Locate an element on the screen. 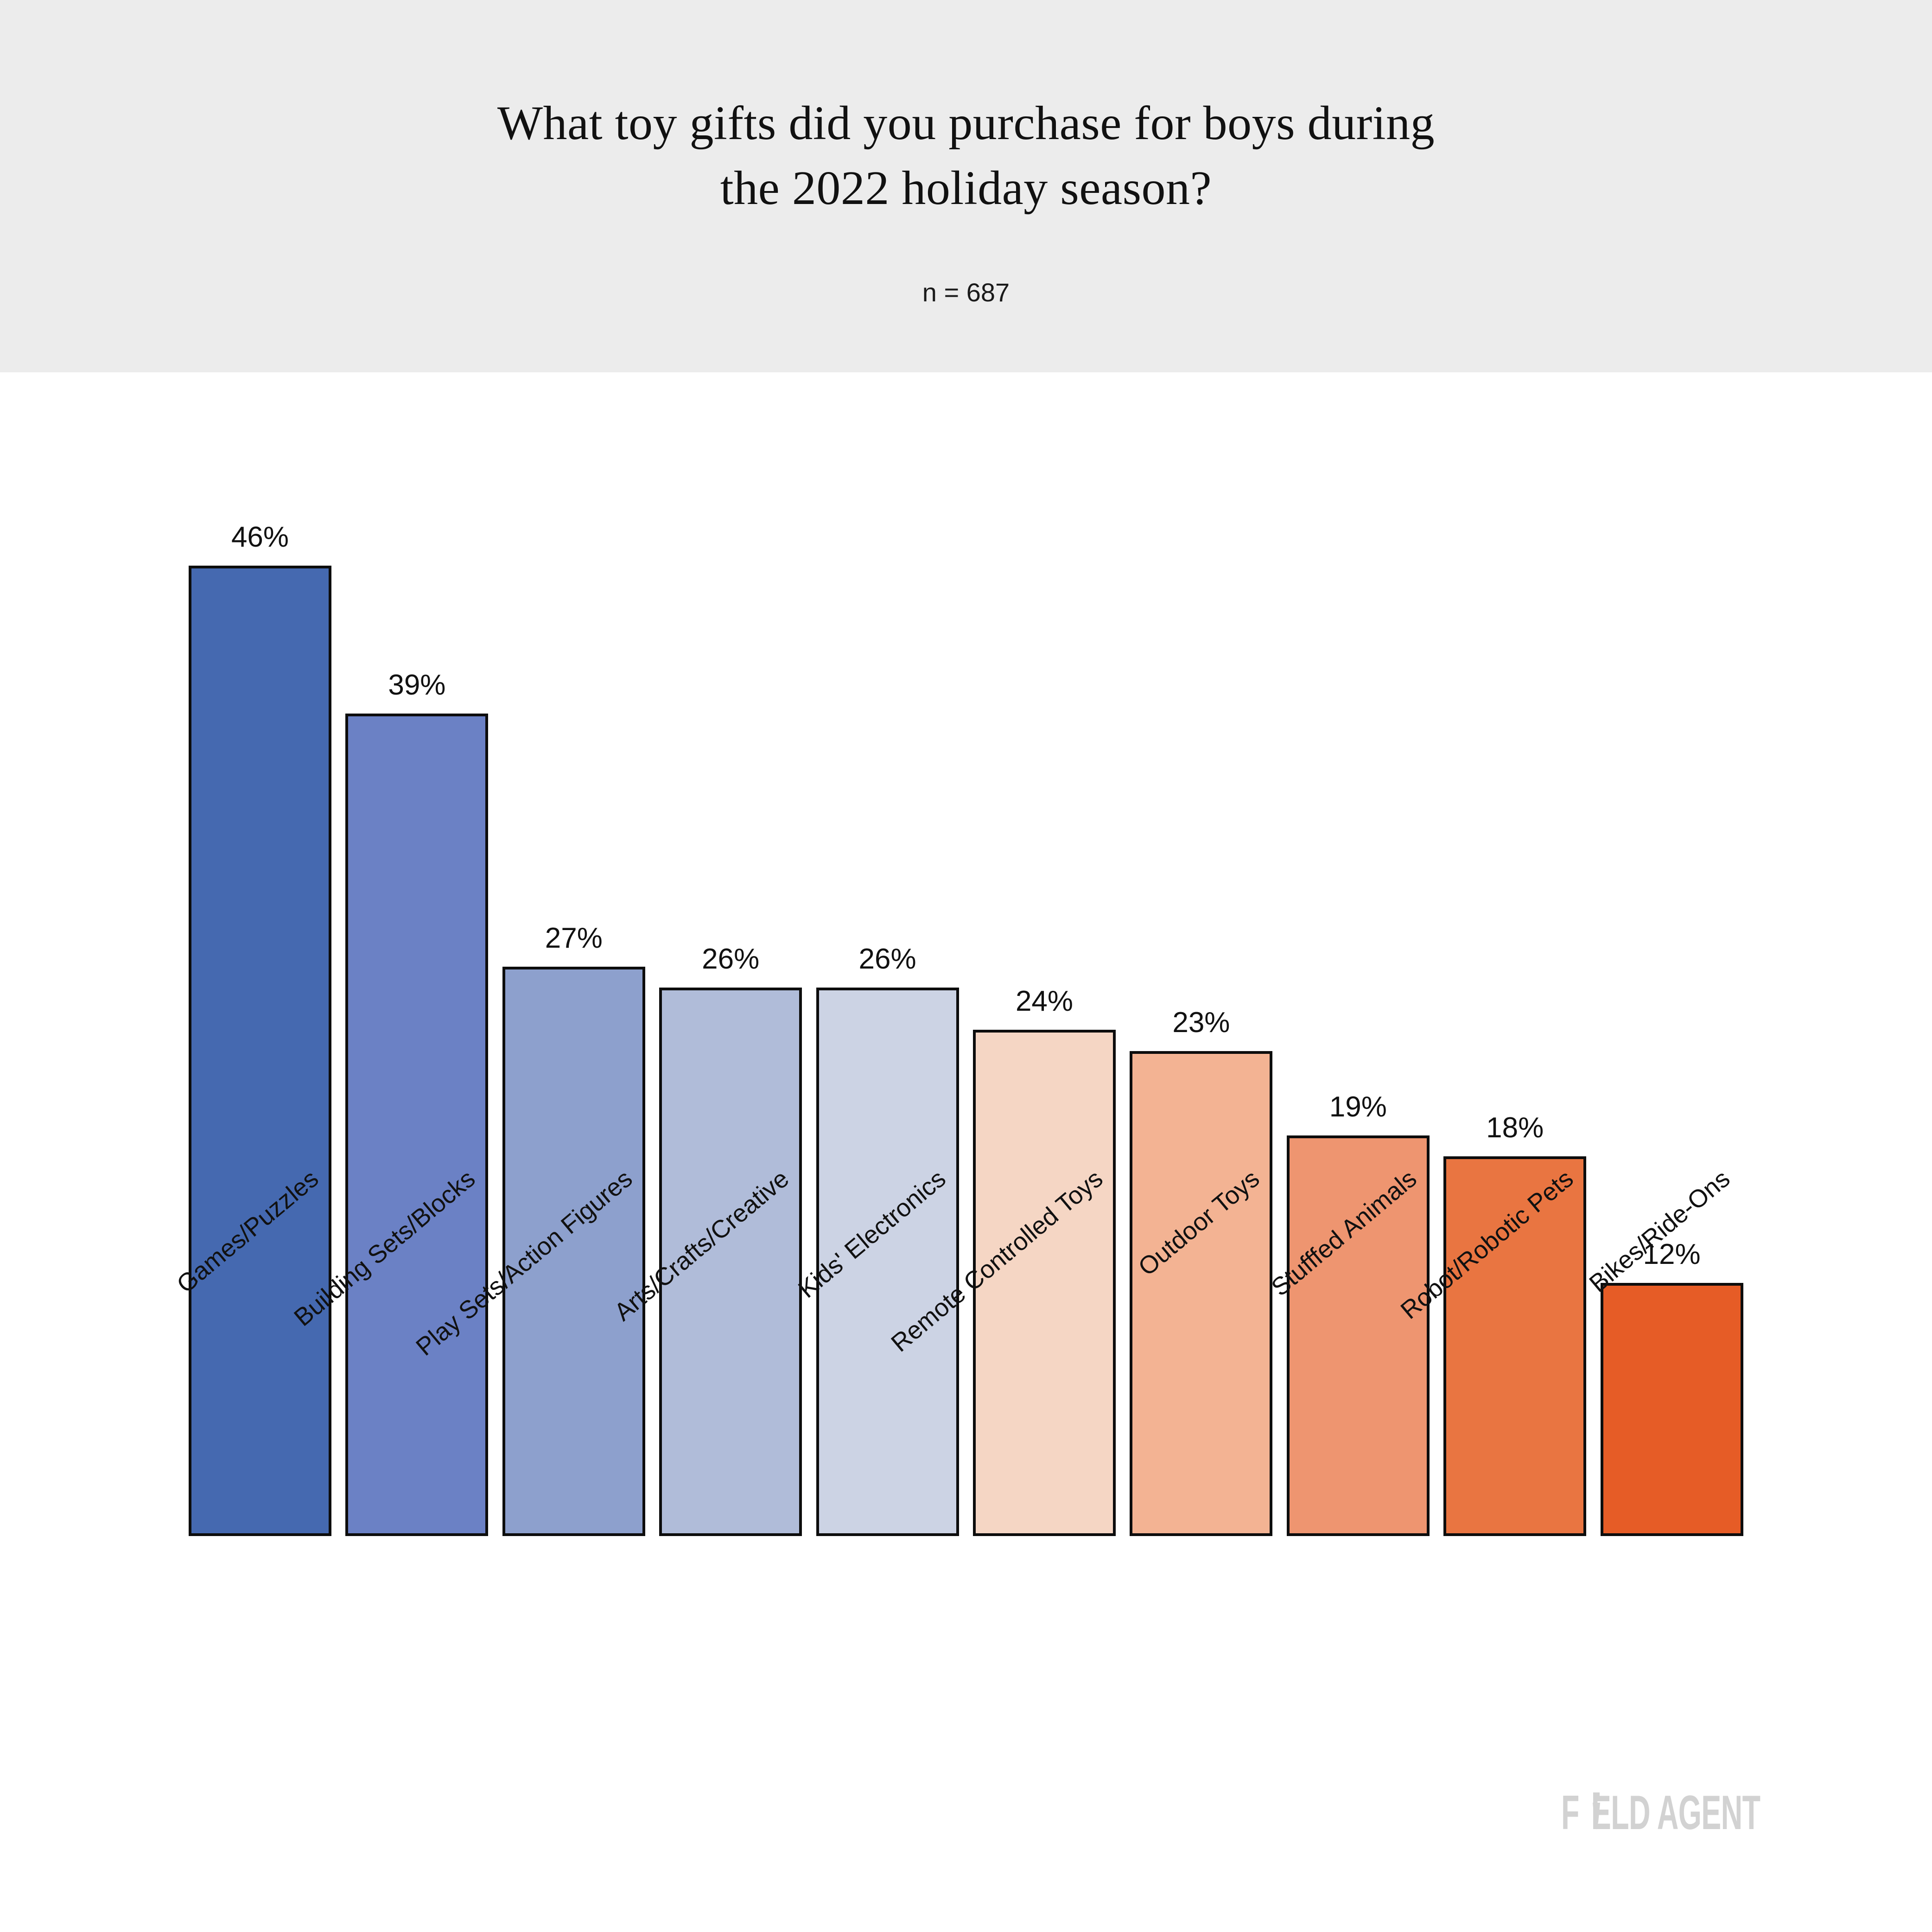  bar-value-label: 39% is located at coordinates (417, 685).